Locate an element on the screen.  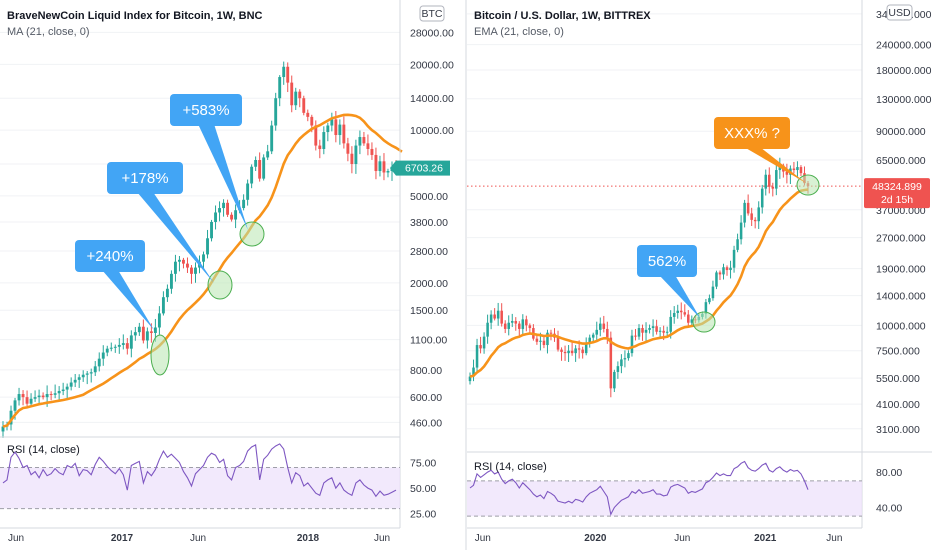
right-unit-badge: USD is located at coordinates (899, 12).